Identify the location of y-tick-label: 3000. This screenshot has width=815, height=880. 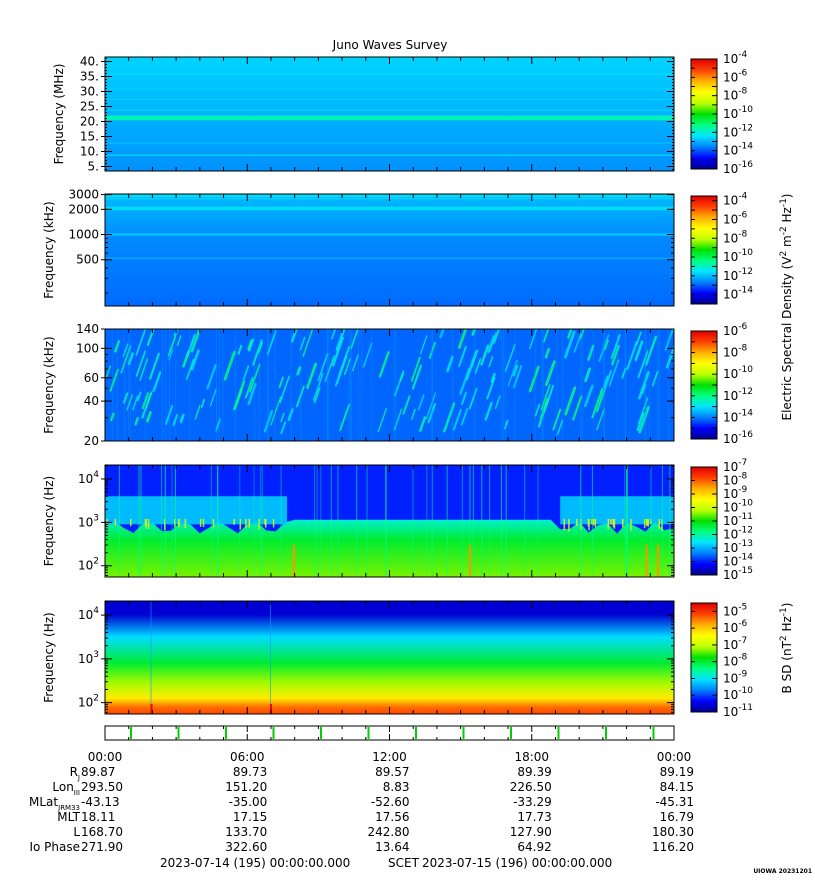
(83, 195).